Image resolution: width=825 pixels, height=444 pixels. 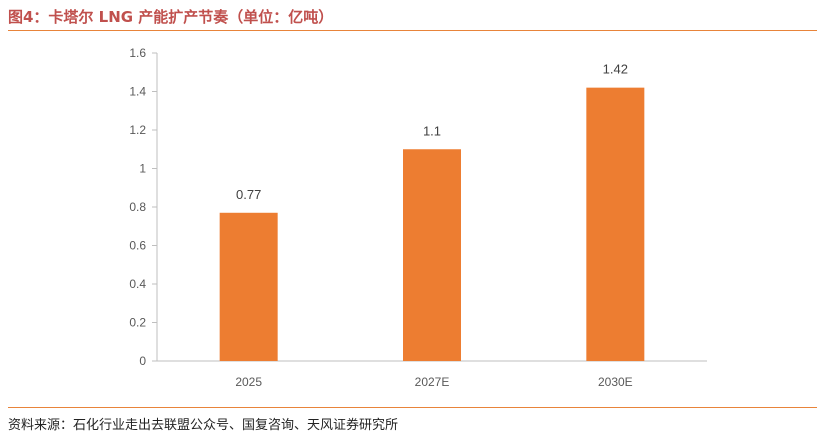 What do you see at coordinates (432, 130) in the screenshot?
I see `data-label-2027E: 1.1` at bounding box center [432, 130].